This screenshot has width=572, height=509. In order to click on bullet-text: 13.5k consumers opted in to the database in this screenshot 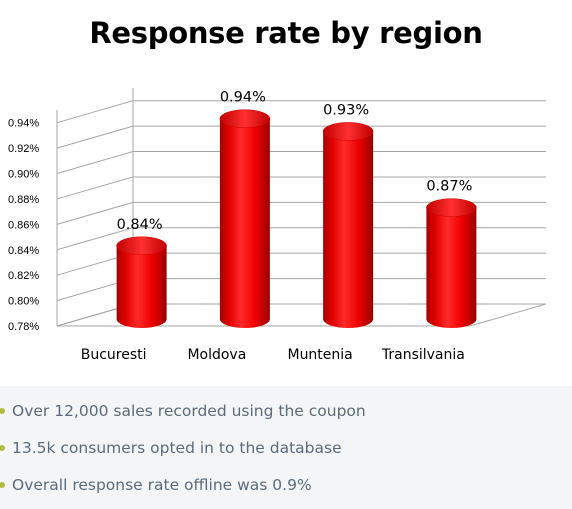, I will do `click(177, 448)`.